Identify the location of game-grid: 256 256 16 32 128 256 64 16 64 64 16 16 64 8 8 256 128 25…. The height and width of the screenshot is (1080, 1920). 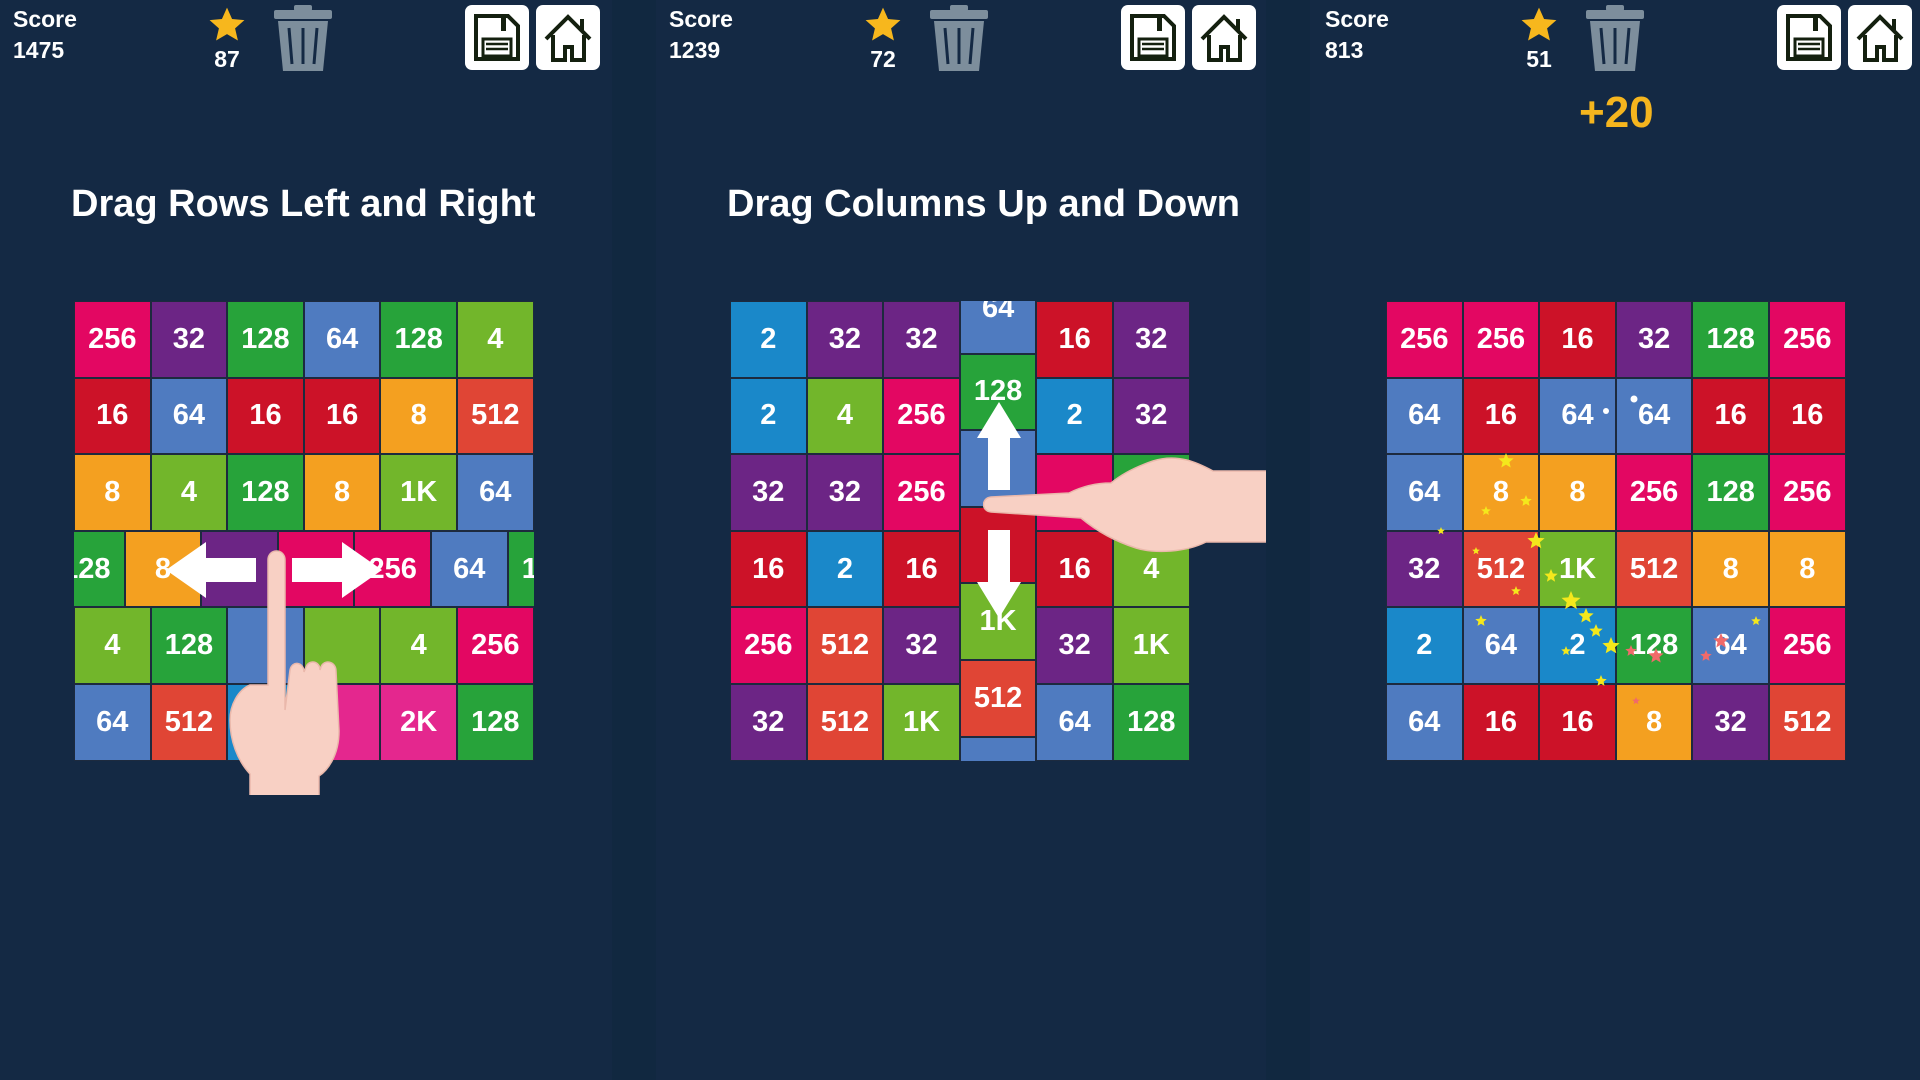
(1616, 531).